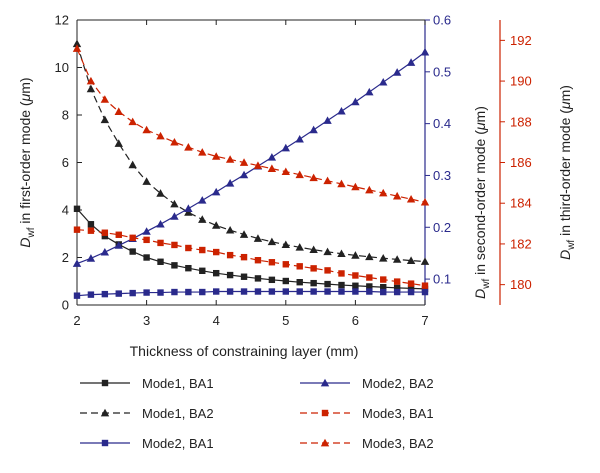  Describe the element at coordinates (442, 123) in the screenshot. I see `right1-tick-label: 0.4` at that location.